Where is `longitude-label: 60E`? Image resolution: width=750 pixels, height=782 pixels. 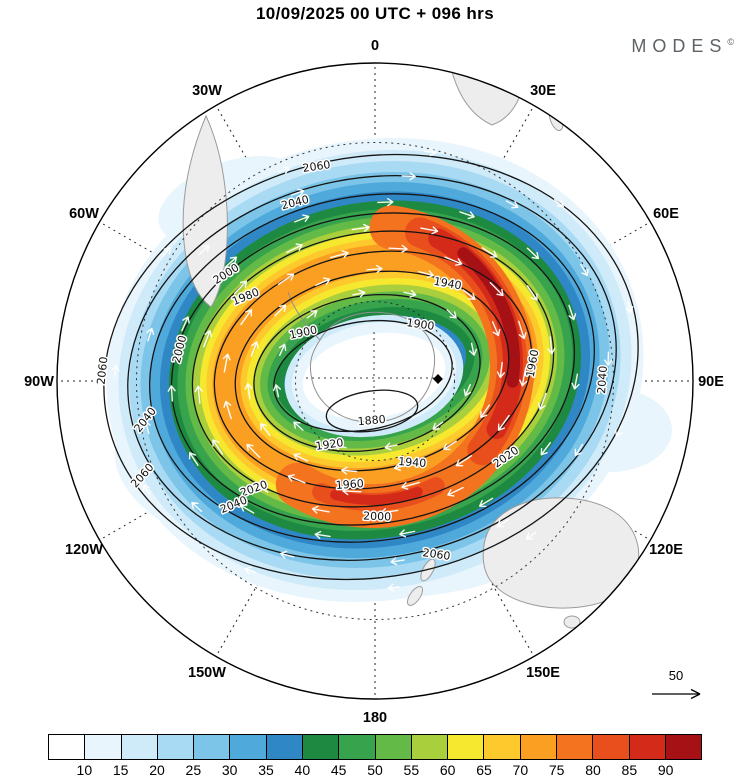 longitude-label: 60E is located at coordinates (666, 214).